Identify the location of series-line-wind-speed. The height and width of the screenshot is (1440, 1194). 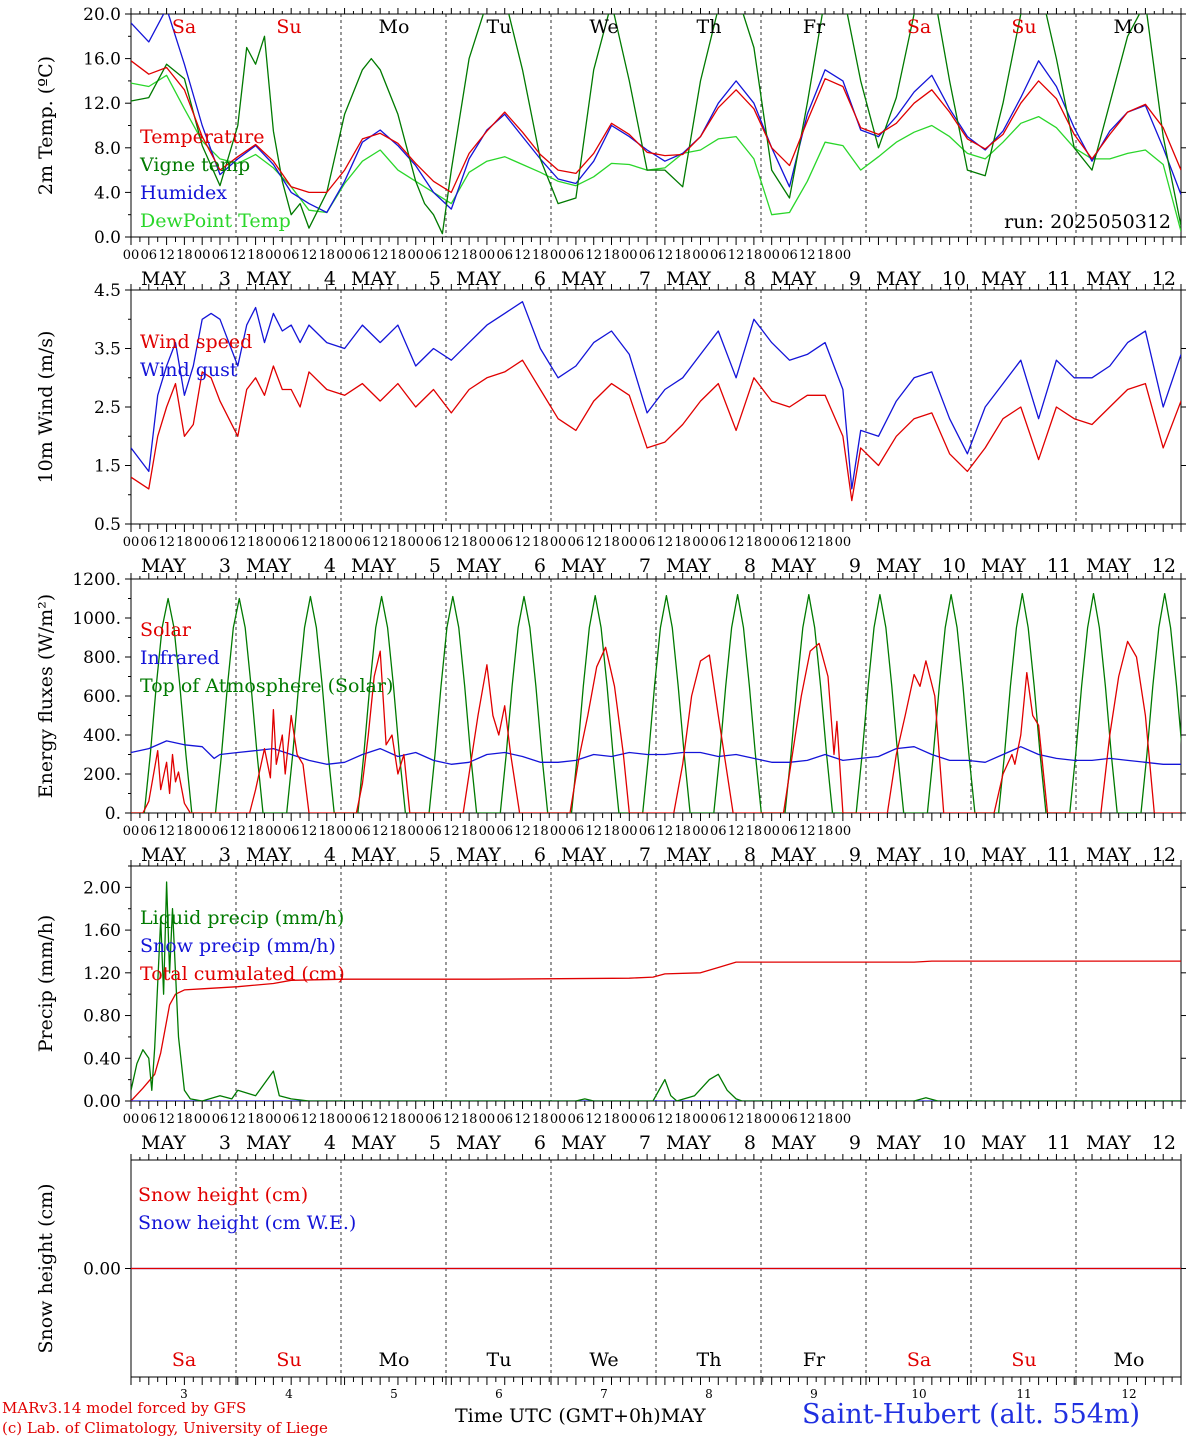
(656, 430).